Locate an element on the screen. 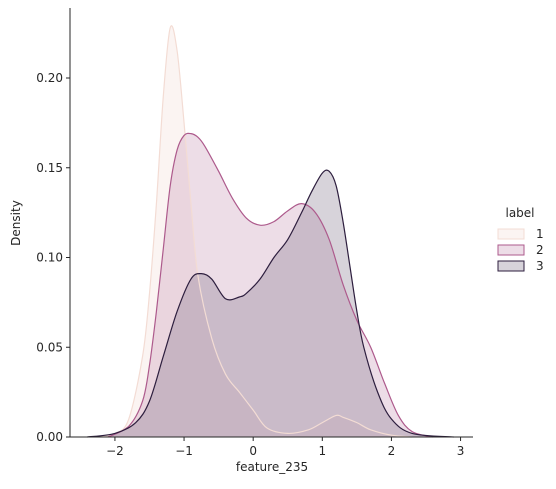 The width and height of the screenshot is (556, 489). x-tick-label: −1 is located at coordinates (184, 451).